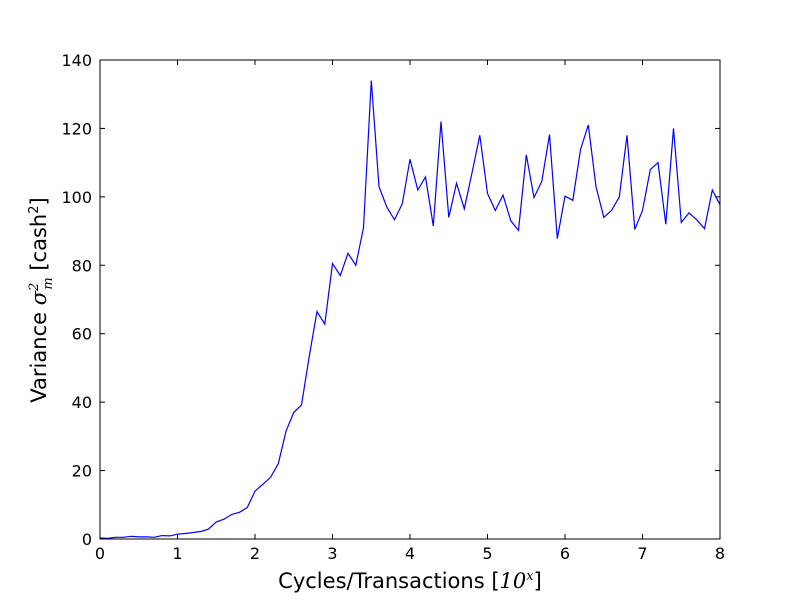 The width and height of the screenshot is (800, 600). What do you see at coordinates (255, 553) in the screenshot?
I see `x-tick-label: 2` at bounding box center [255, 553].